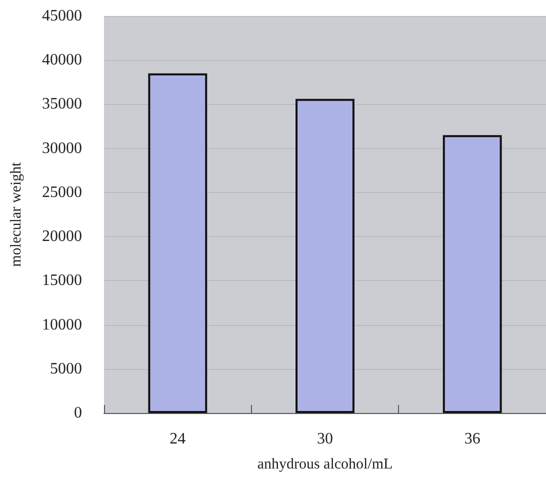 This screenshot has height=481, width=546. Describe the element at coordinates (325, 439) in the screenshot. I see `x-tick-label: 30` at that location.